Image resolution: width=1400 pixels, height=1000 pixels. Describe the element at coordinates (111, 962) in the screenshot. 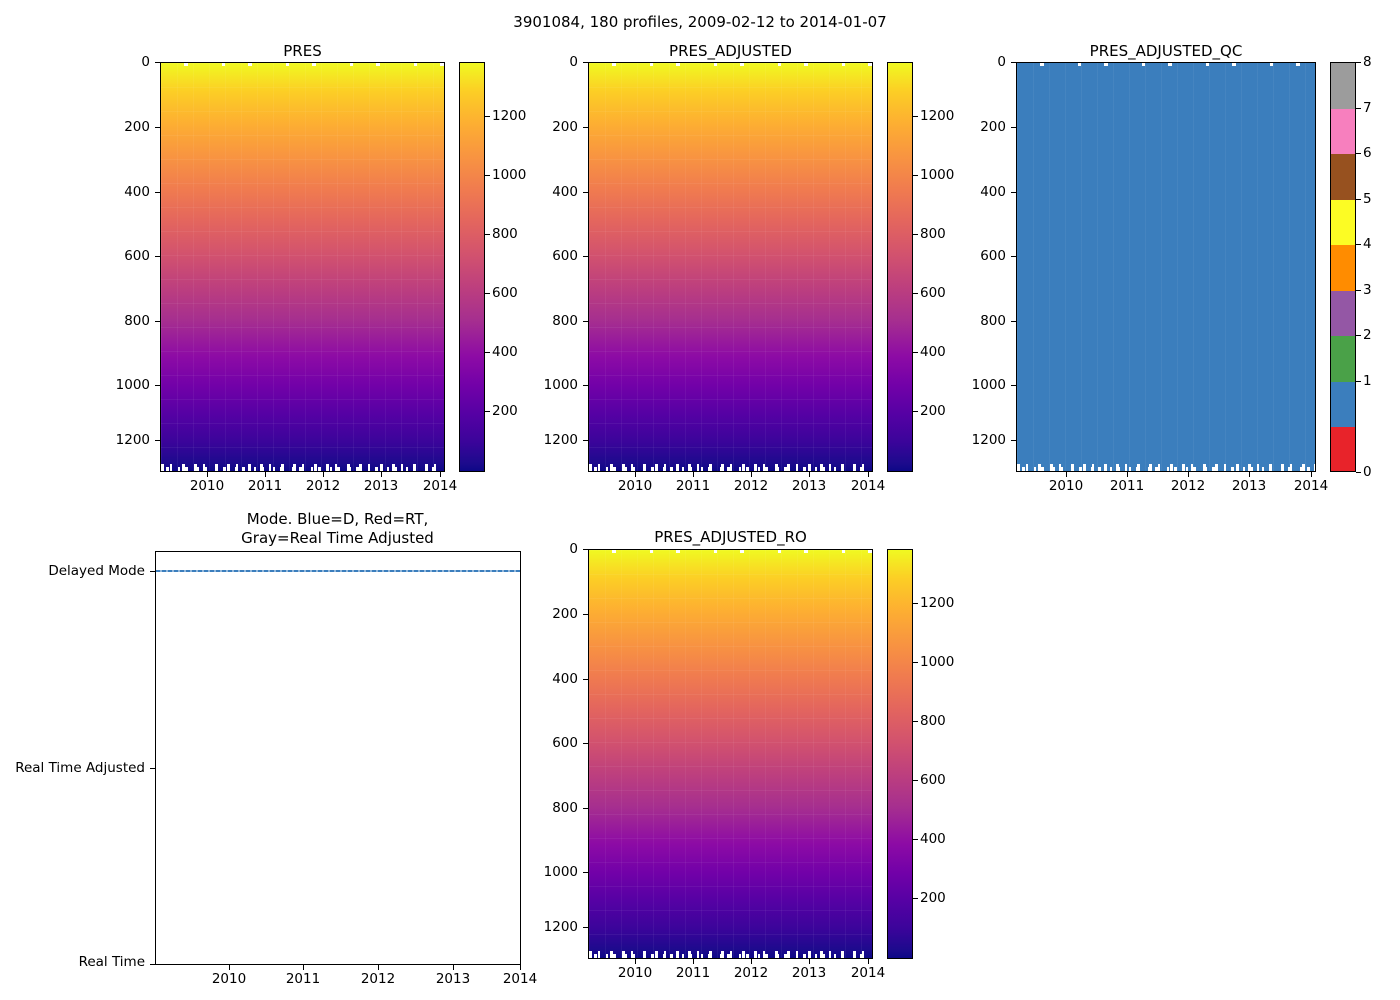

I see `ytick-label-real-time: Real Time` at that location.